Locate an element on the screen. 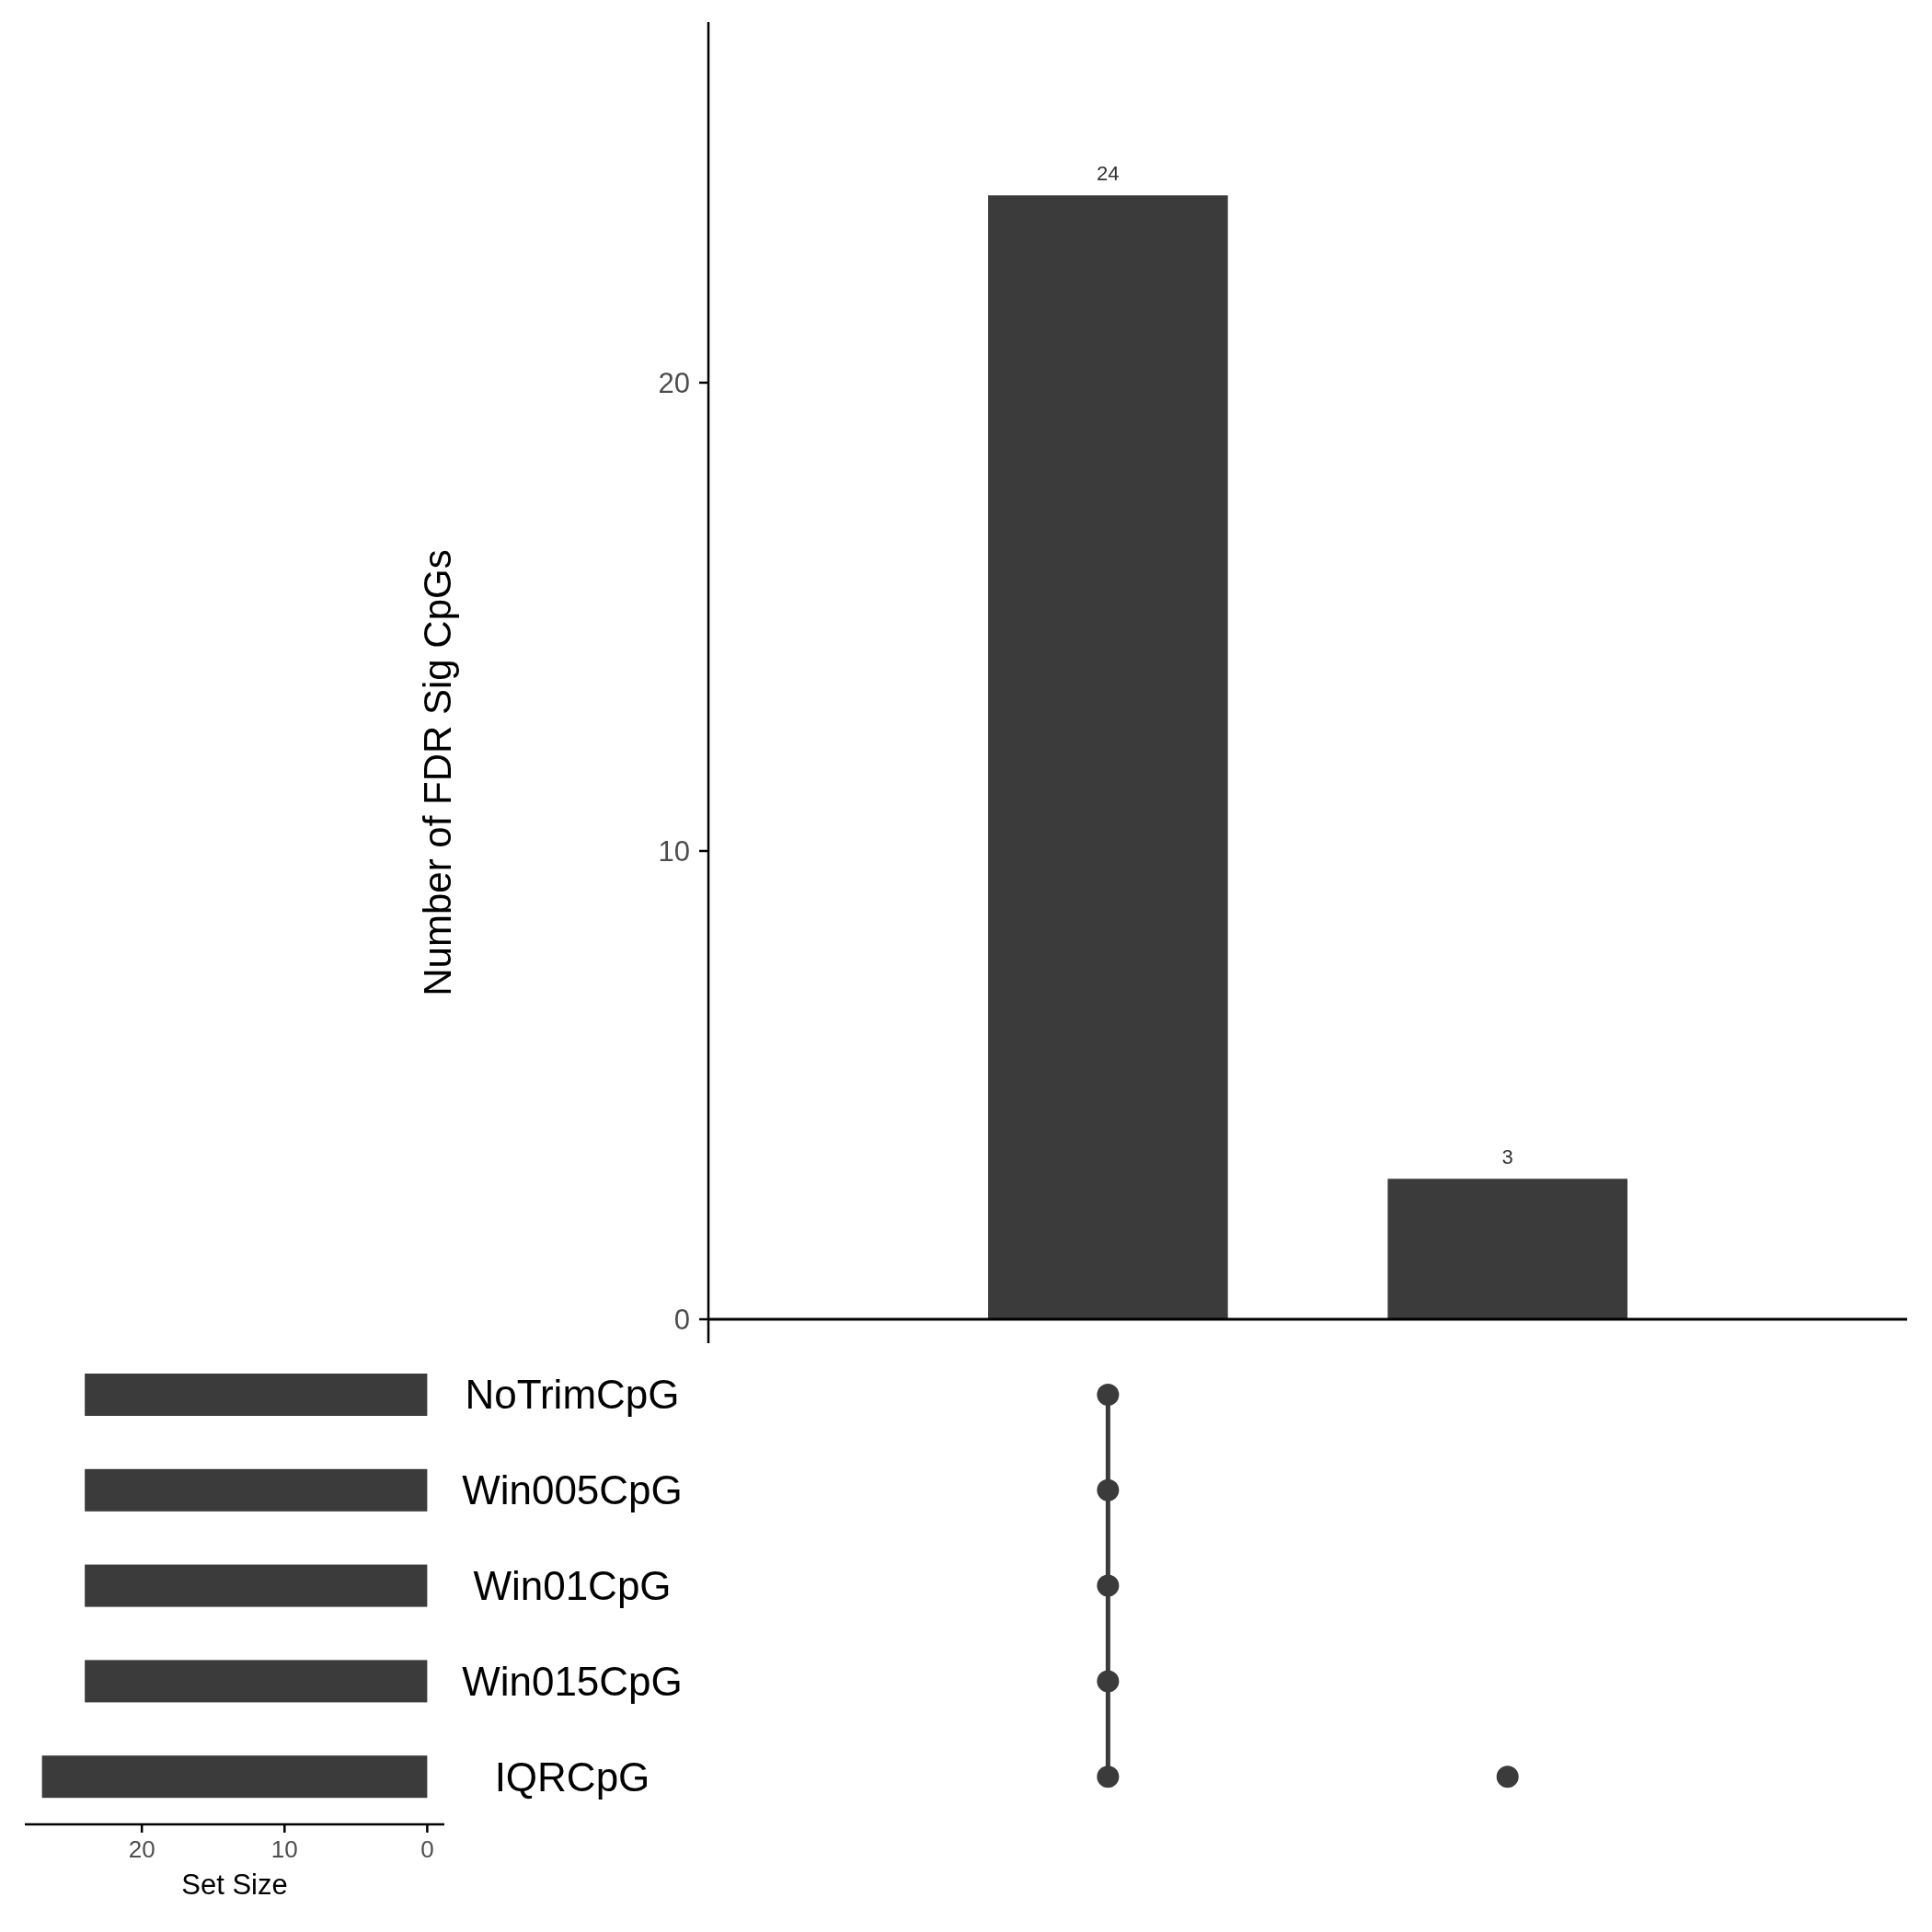  x-tick-label: 20 is located at coordinates (141, 1849).